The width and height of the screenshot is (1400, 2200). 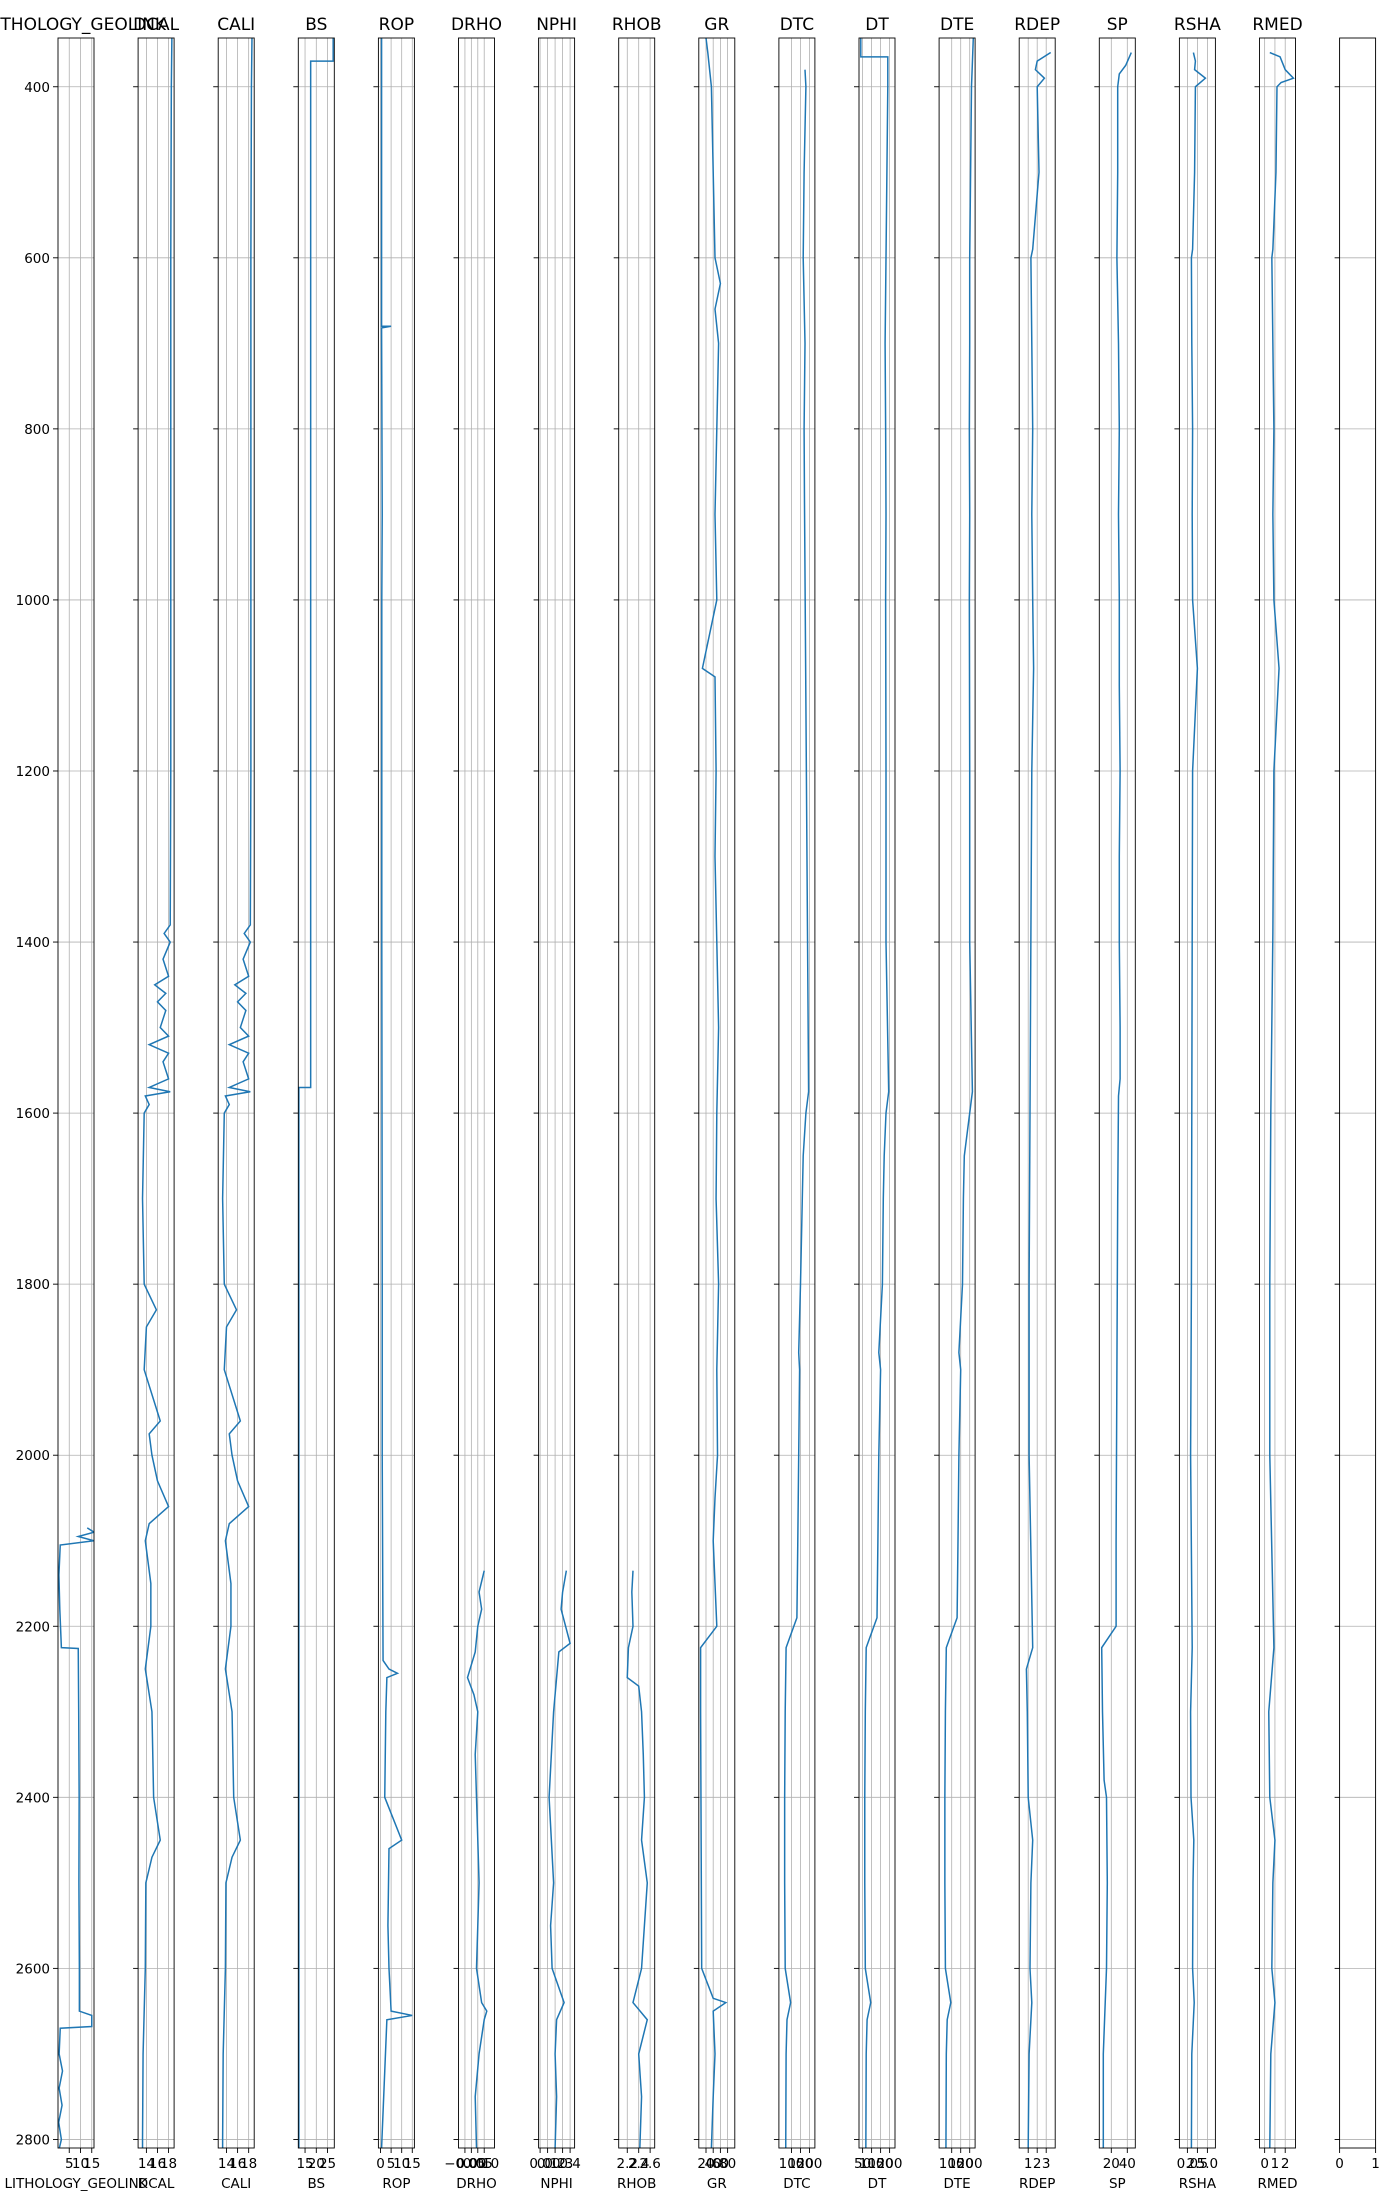 I want to click on y-tick-label: 2400, so click(x=33, y=1798).